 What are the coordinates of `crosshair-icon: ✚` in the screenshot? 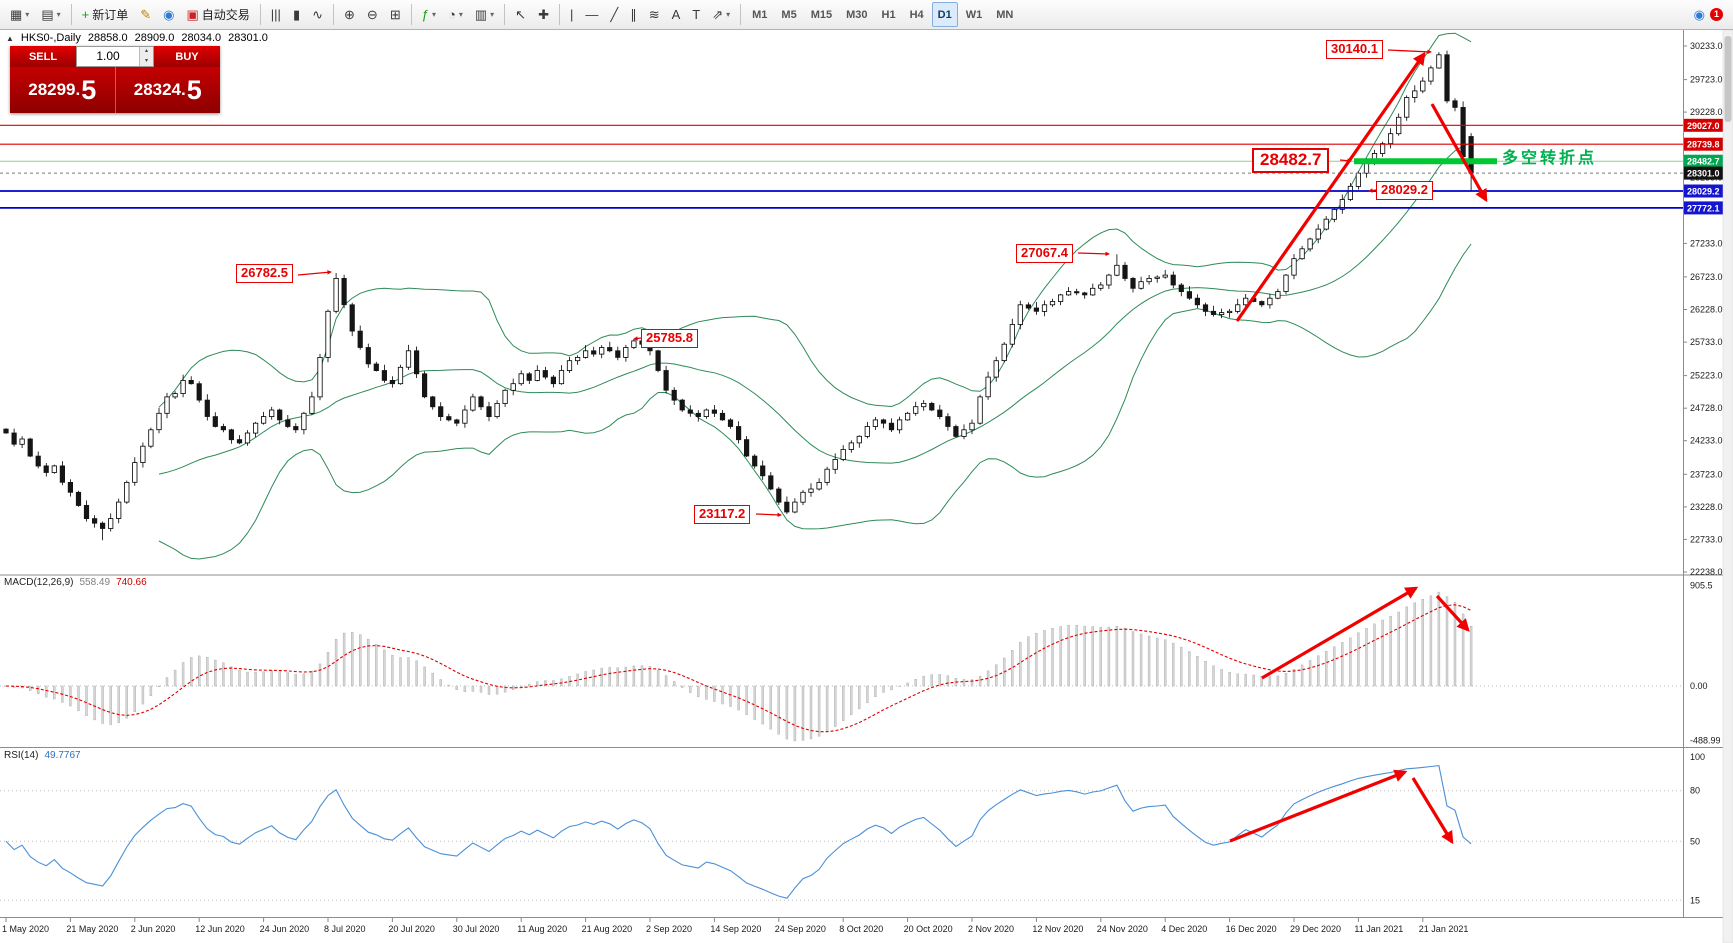 It's located at (543, 14).